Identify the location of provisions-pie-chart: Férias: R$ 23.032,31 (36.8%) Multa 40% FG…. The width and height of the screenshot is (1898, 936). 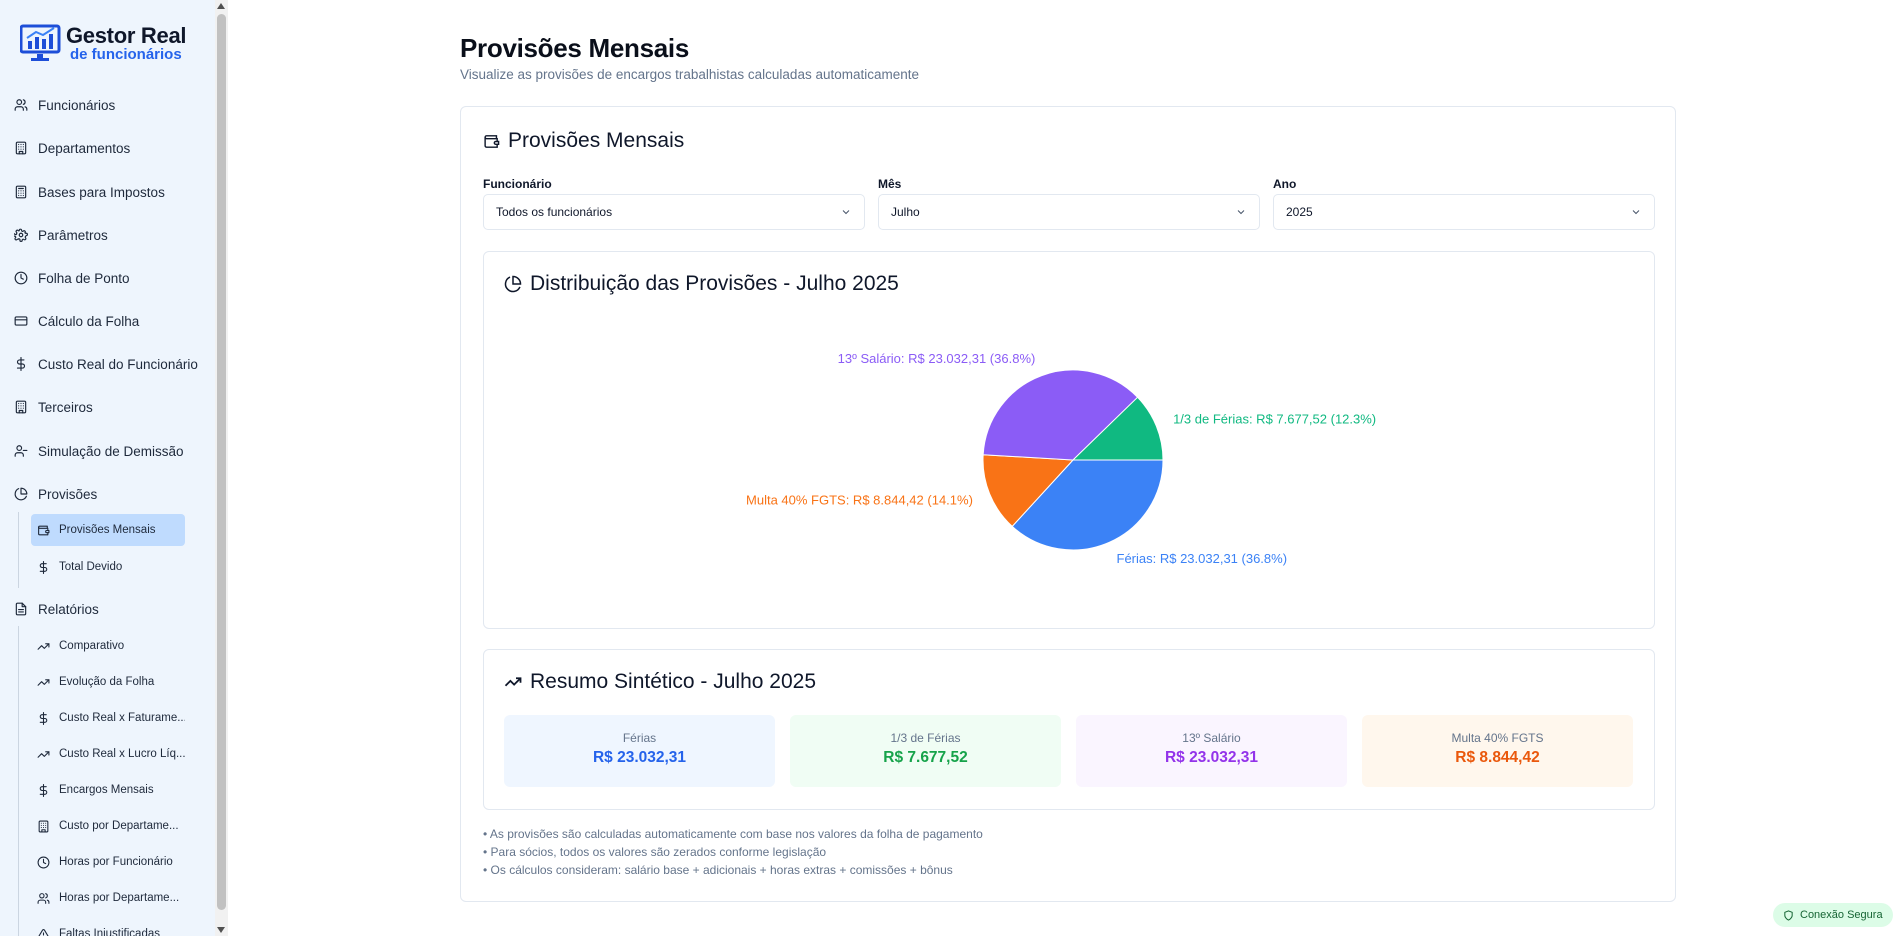
(1061, 458).